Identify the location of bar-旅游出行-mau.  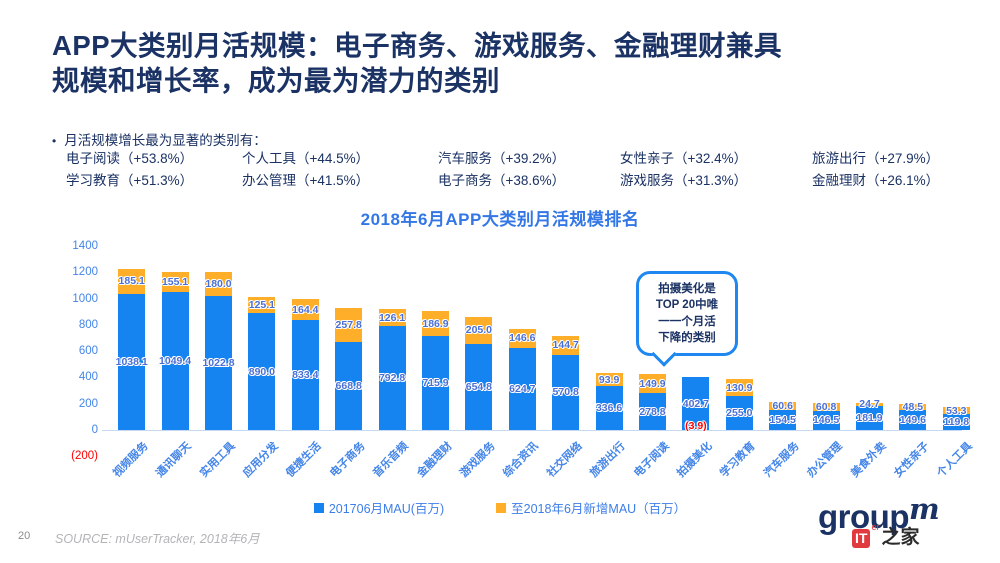
(609, 407).